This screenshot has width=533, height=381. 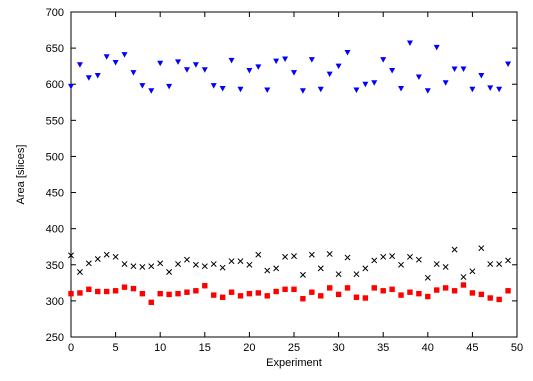 I want to click on x-tick-label: 25, so click(x=294, y=348).